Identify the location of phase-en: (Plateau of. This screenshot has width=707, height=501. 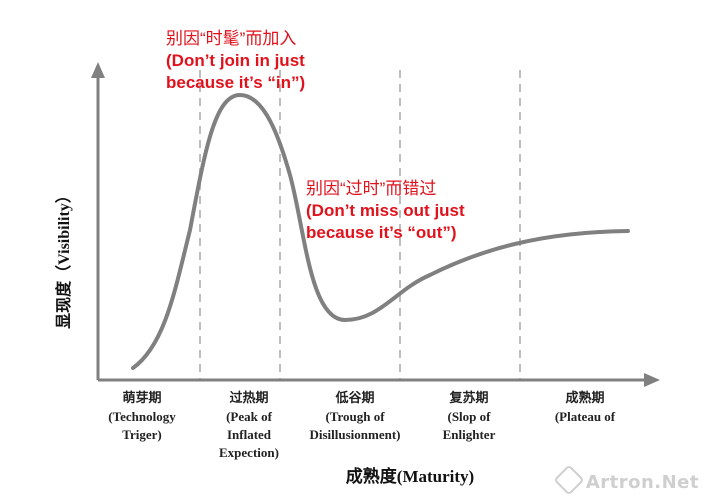
(585, 416).